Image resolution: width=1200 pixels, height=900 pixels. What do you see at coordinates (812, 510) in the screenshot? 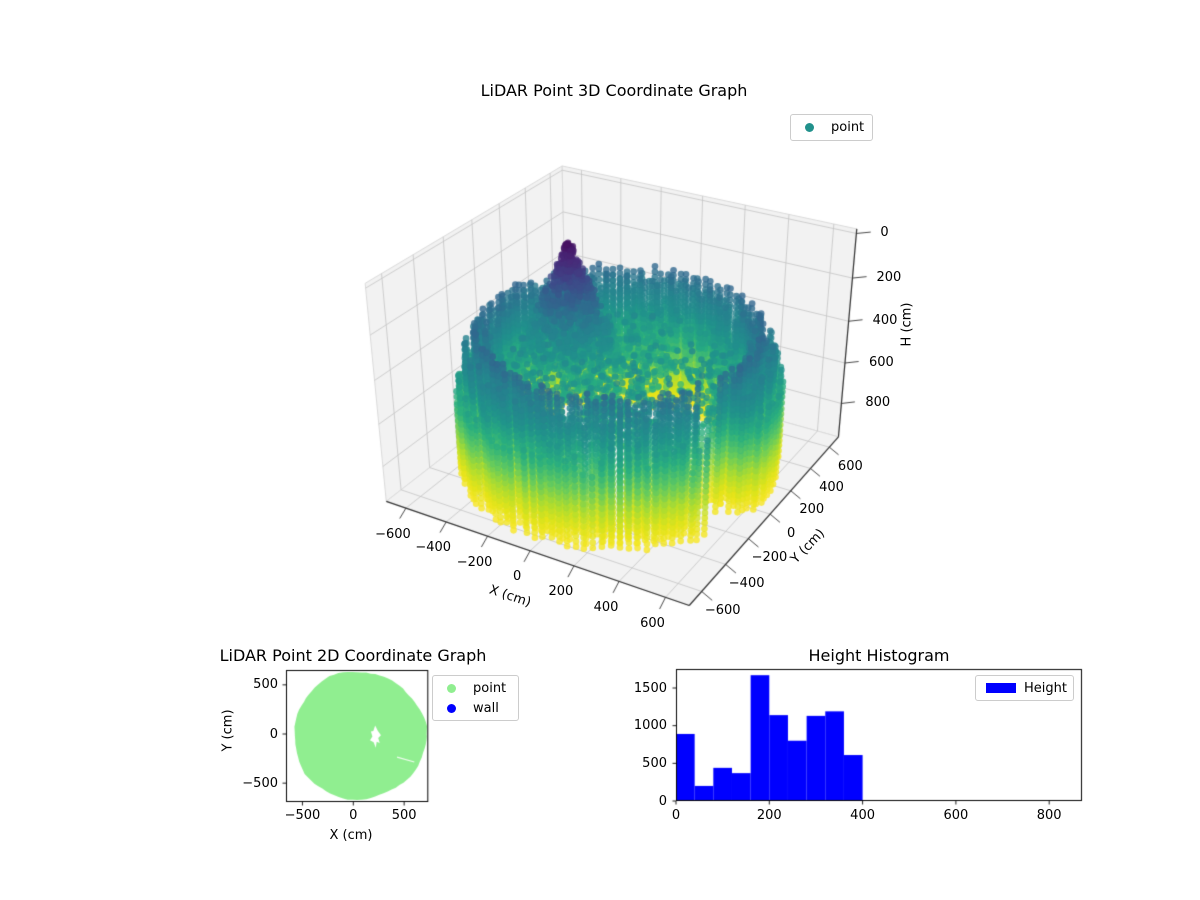
I see `plot3d-y-tick-label: 200` at bounding box center [812, 510].